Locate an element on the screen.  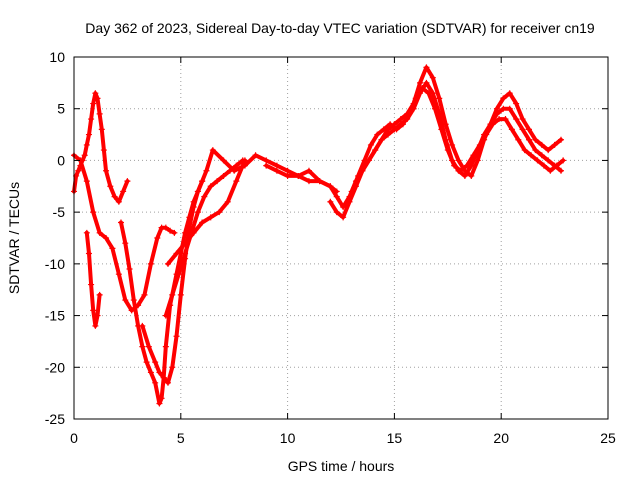
x-tick-label: 15 is located at coordinates (395, 438).